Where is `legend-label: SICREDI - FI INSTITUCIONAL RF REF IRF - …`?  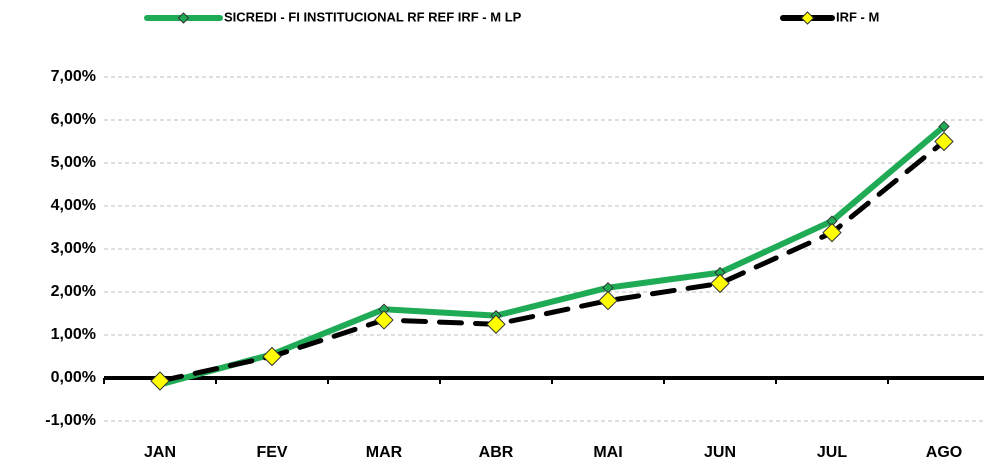
legend-label: SICREDI - FI INSTITUCIONAL RF REF IRF - … is located at coordinates (373, 16).